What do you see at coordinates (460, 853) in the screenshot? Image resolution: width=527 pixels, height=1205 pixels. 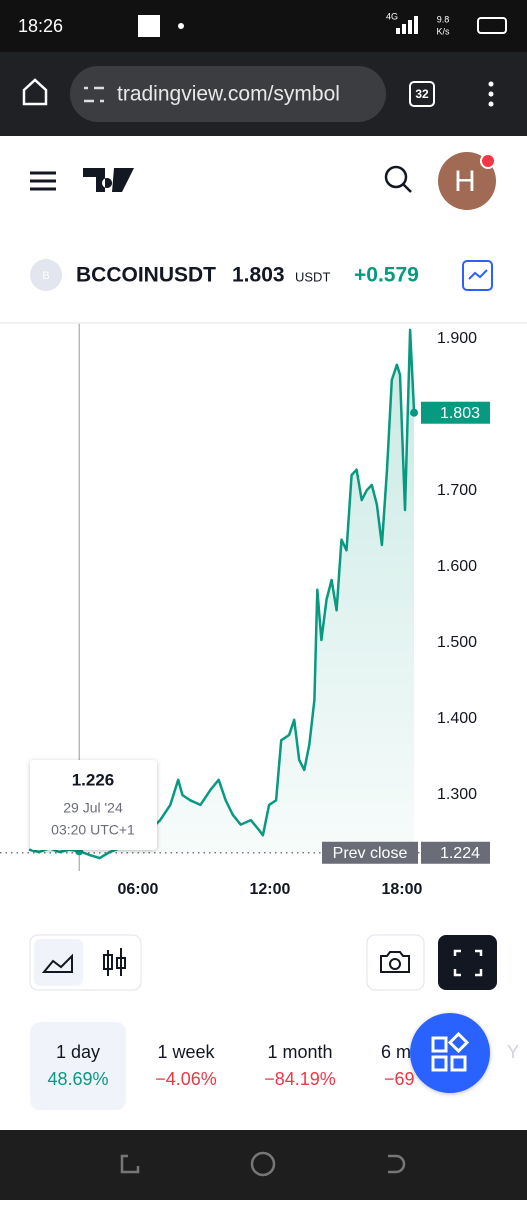 I see `prev-close-label: 1.224` at bounding box center [460, 853].